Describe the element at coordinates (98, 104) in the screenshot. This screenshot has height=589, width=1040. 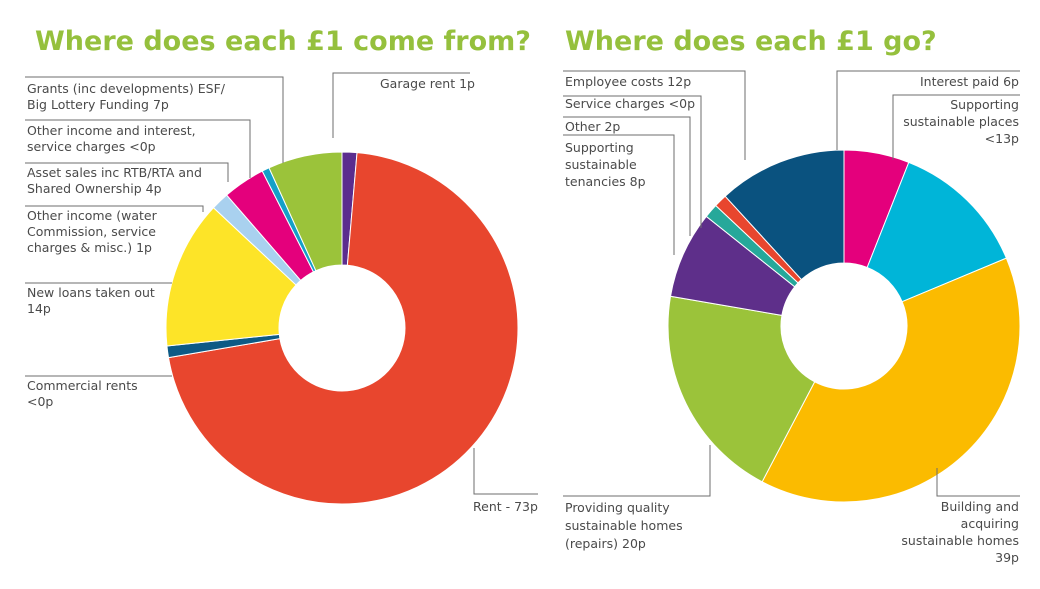
I see `label-grants-line2: Big Lottery Funding 7p` at that location.